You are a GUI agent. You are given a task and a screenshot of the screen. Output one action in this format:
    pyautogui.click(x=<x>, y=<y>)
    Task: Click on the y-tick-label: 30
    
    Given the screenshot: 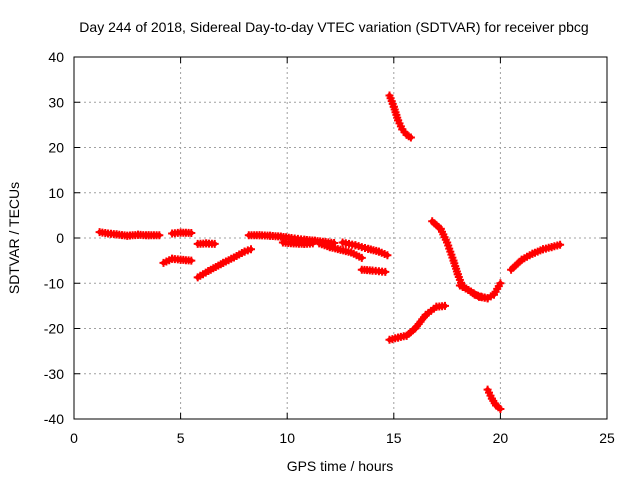 What is the action you would take?
    pyautogui.click(x=56, y=102)
    